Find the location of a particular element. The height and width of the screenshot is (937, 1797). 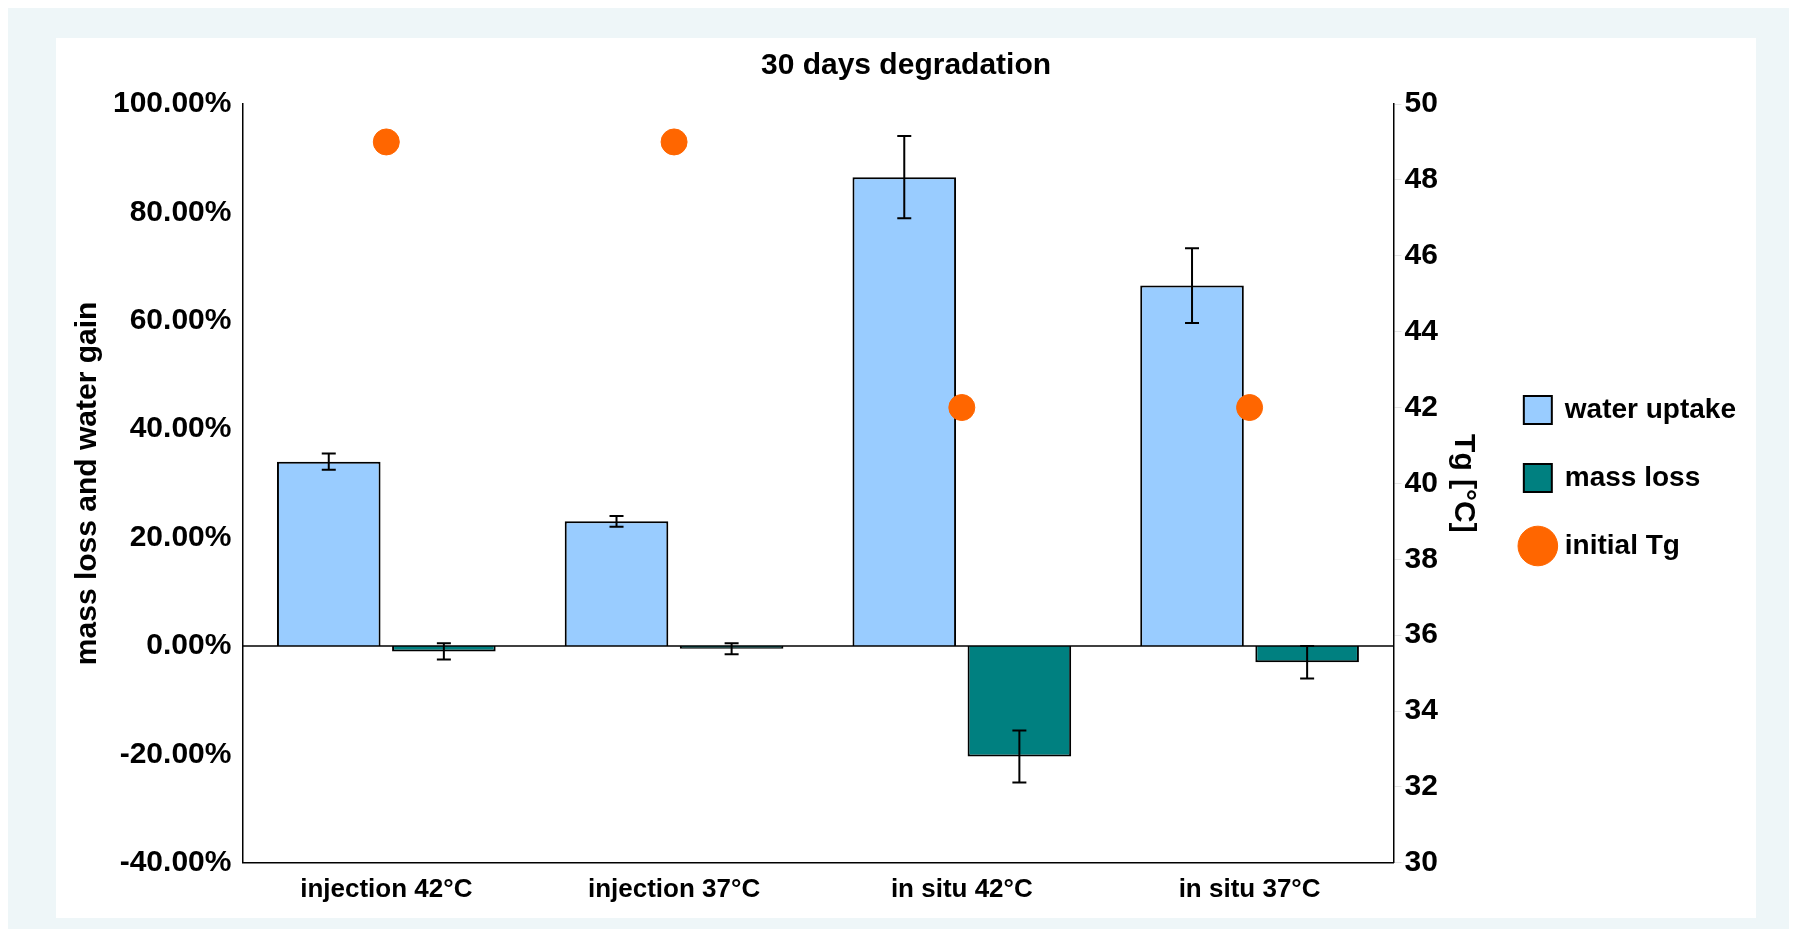

y-tick-label: 40.00% is located at coordinates (180, 427).